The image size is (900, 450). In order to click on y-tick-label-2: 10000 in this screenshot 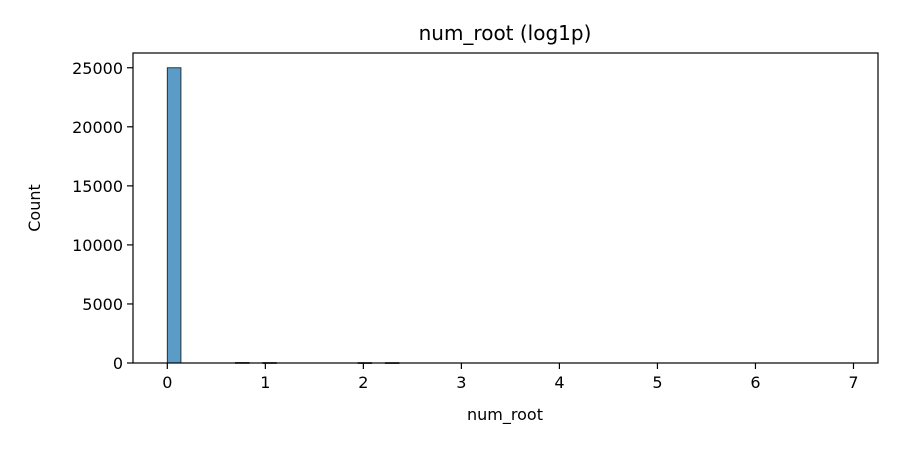, I will do `click(97, 245)`.